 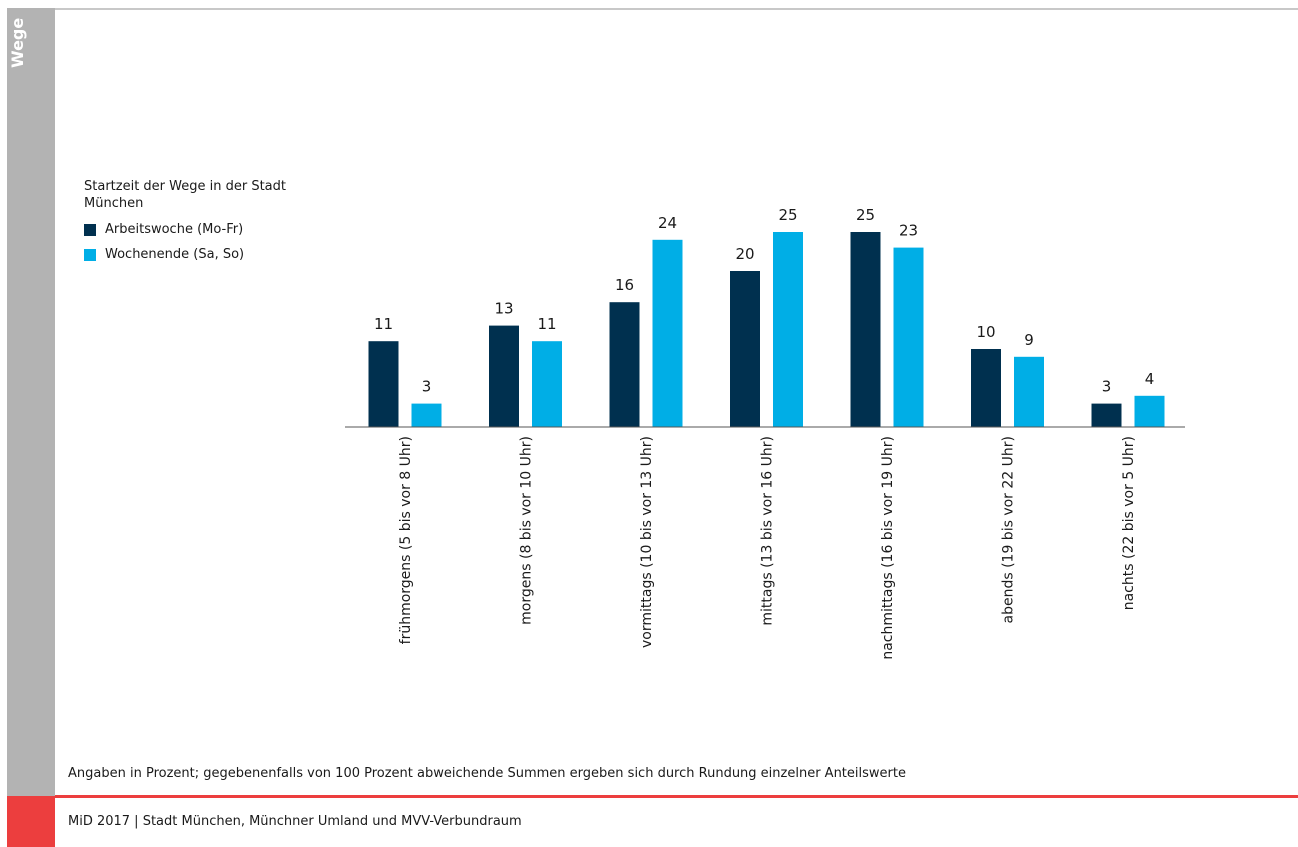 What do you see at coordinates (546, 324) in the screenshot?
I see `value-label-wochenende-1: 11` at bounding box center [546, 324].